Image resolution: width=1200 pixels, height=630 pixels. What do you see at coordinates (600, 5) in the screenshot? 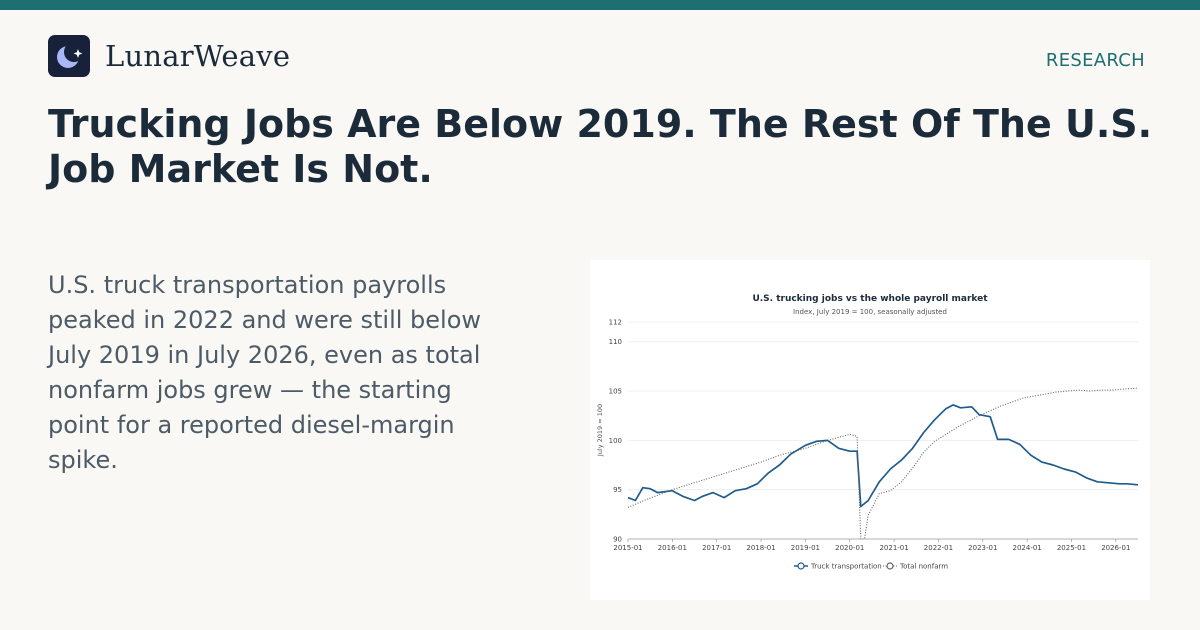
I see `top-accent-bar` at bounding box center [600, 5].